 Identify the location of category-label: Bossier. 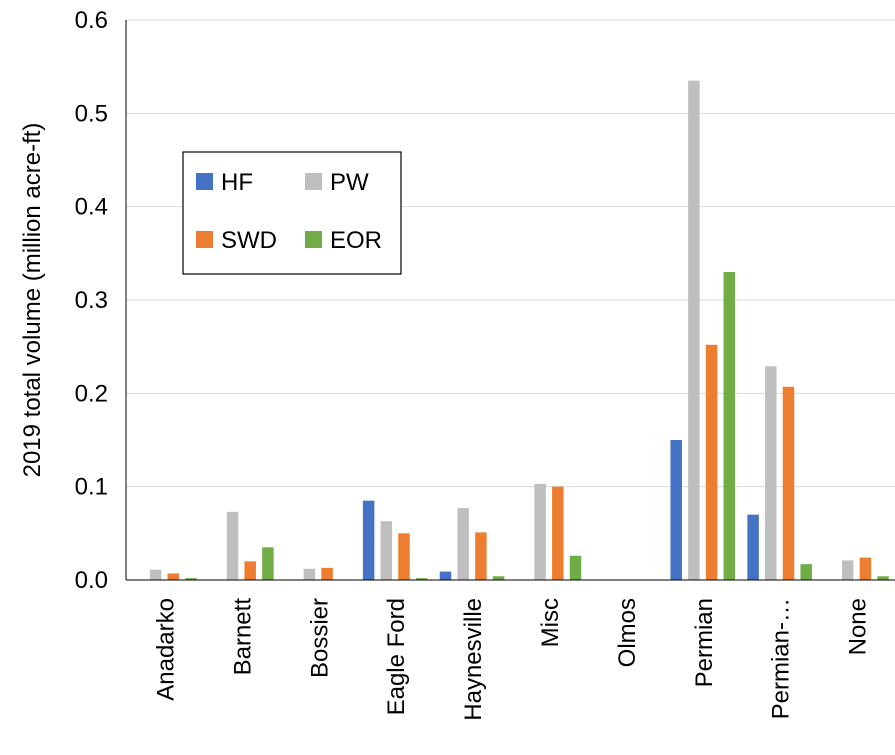
(319, 638).